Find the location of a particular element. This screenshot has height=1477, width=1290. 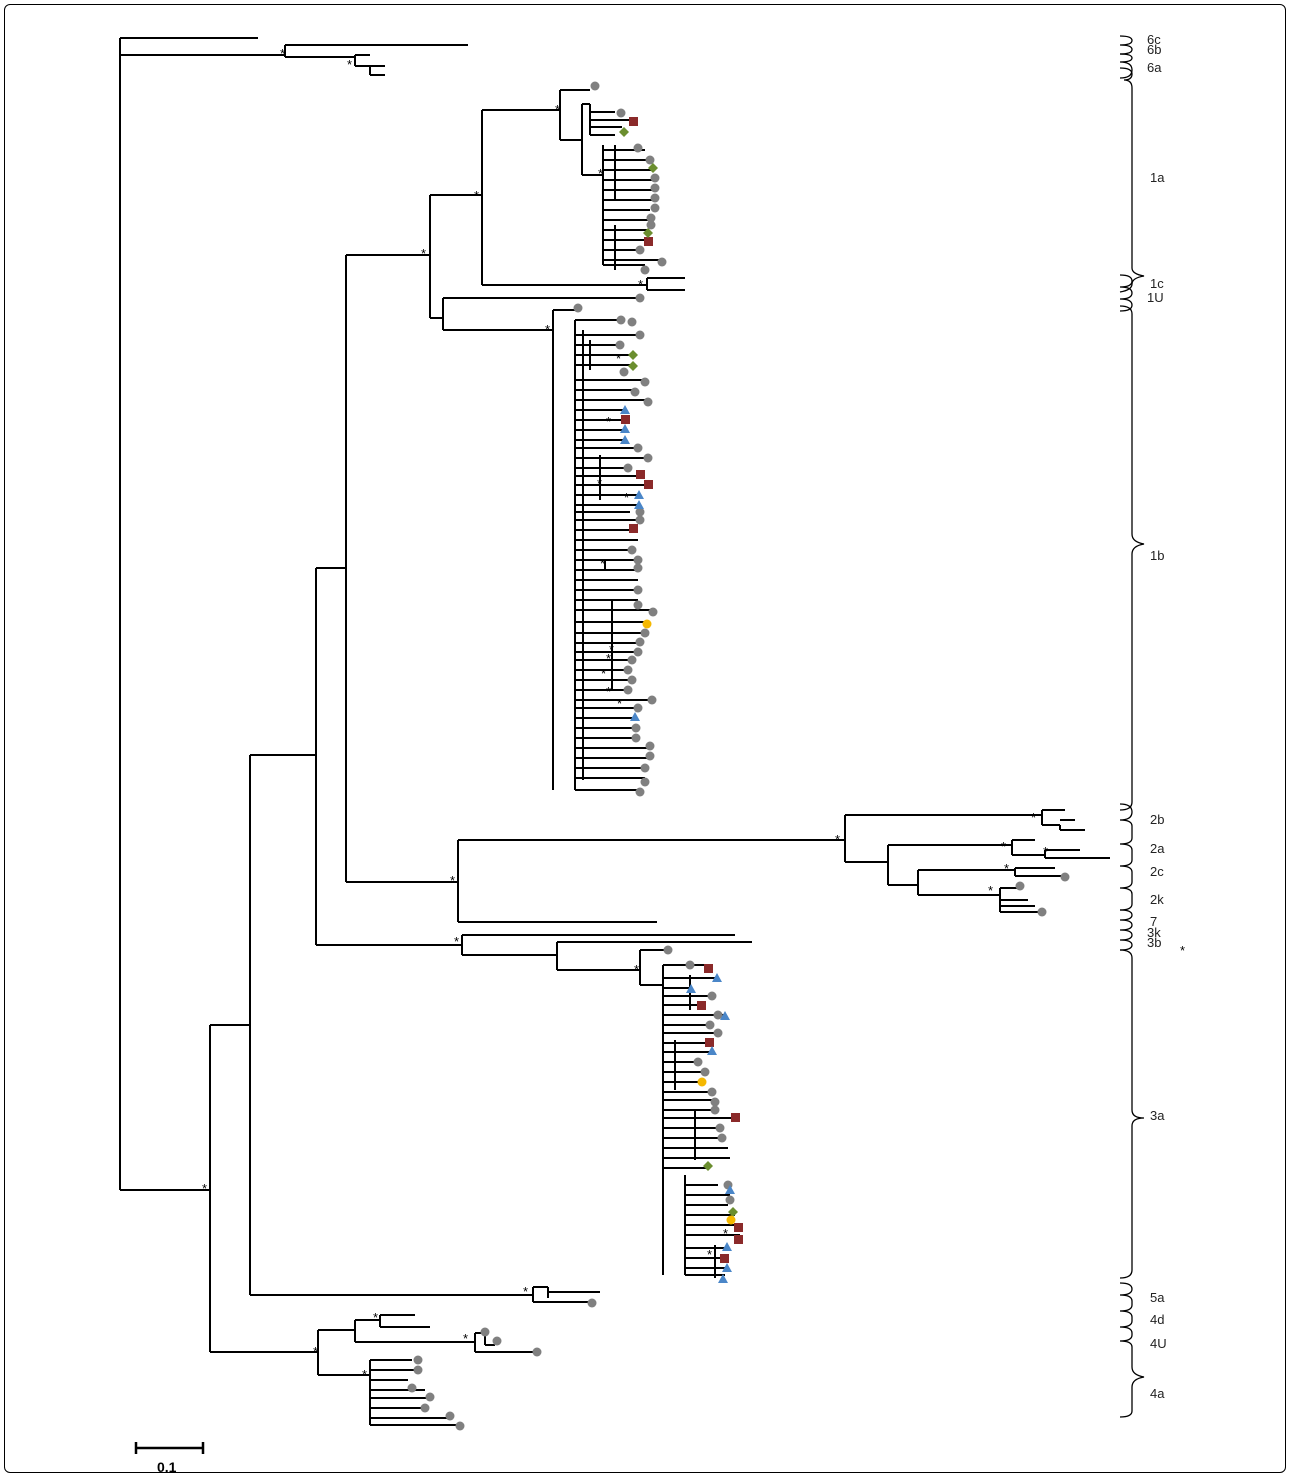

label-4d: 4d is located at coordinates (1157, 1319).